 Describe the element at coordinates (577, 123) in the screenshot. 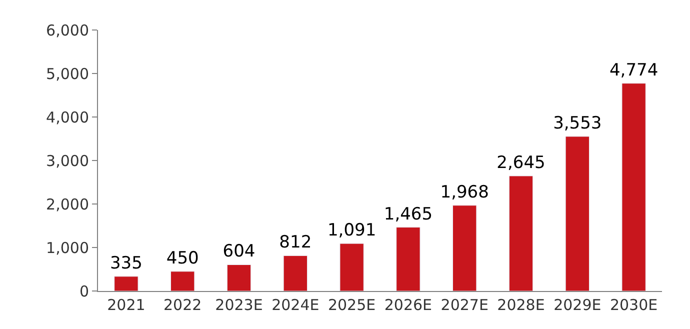

I see `data-label: 3,553` at that location.